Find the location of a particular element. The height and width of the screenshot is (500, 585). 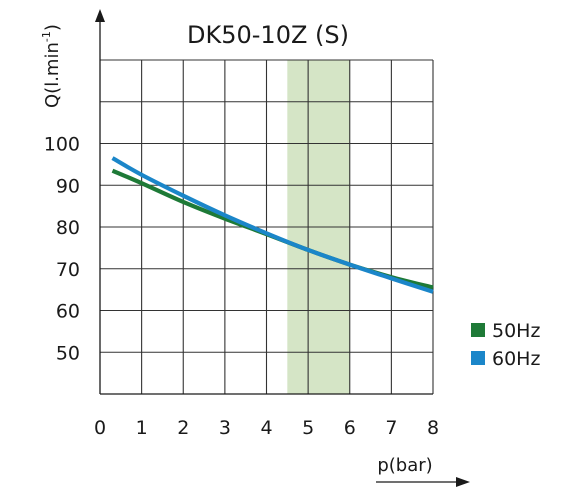

y-tick-label: 50 is located at coordinates (68, 353).